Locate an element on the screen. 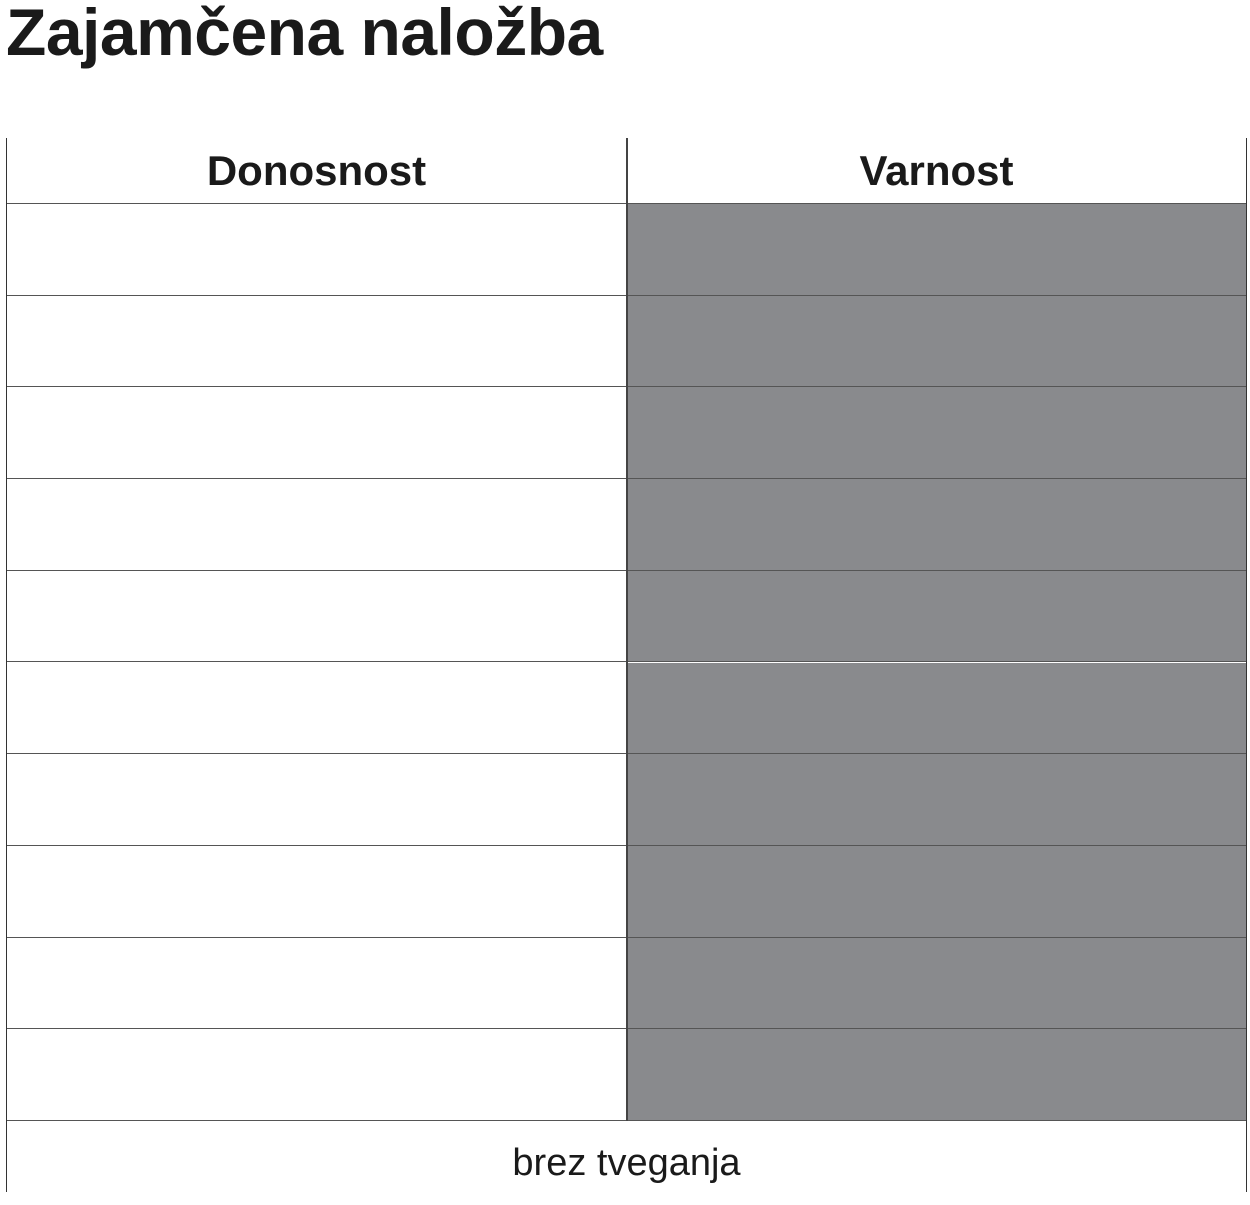 Image resolution: width=1250 pixels, height=1205 pixels. page-title: Zajamčena naložba is located at coordinates (304, 34).